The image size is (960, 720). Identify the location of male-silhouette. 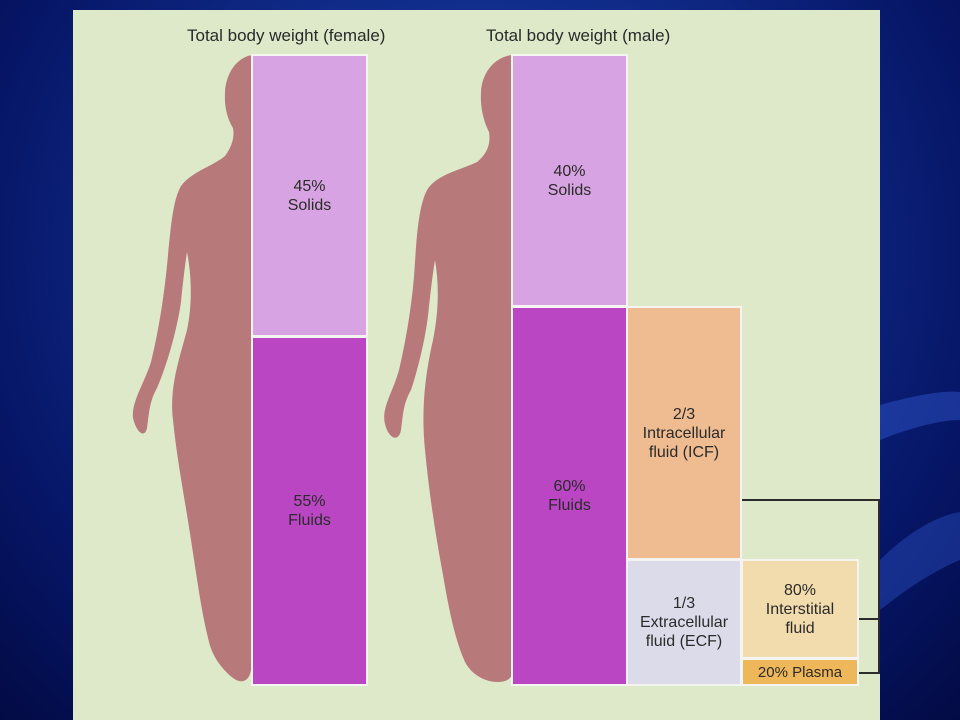
(448, 368).